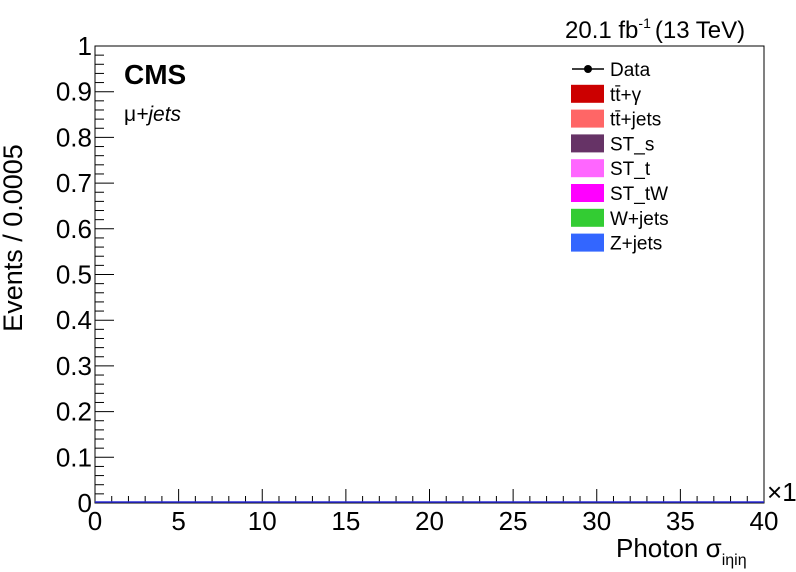 This screenshot has height=572, width=796. What do you see at coordinates (85, 46) in the screenshot?
I see `y-tick-label: 1` at bounding box center [85, 46].